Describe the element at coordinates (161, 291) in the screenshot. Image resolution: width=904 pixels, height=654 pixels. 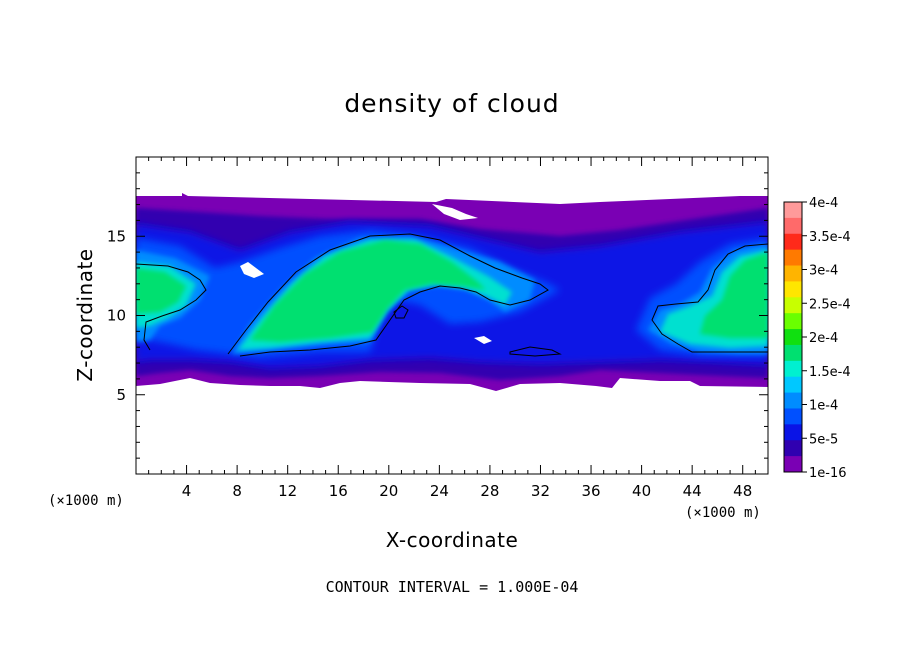
I see `cloud-core-green-left` at that location.